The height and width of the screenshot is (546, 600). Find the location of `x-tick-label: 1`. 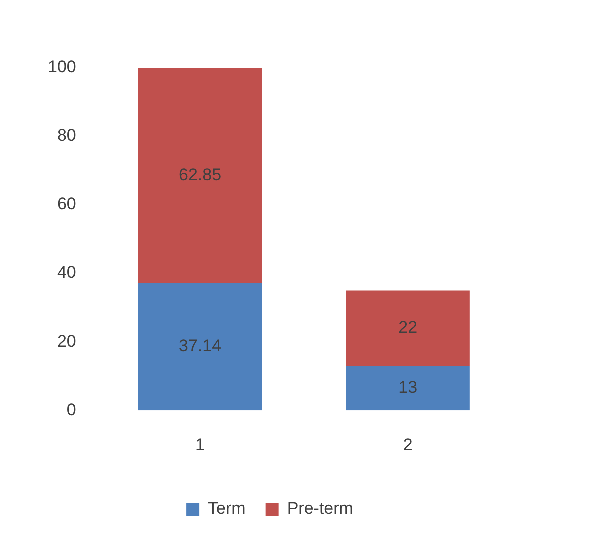

x-tick-label: 1 is located at coordinates (201, 444).